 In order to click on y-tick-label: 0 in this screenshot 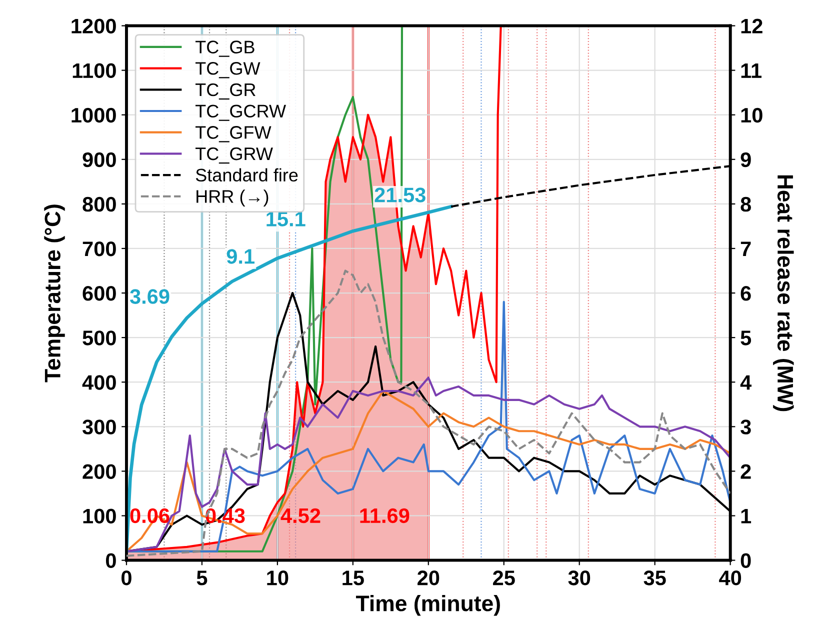, I will do `click(111, 560)`.